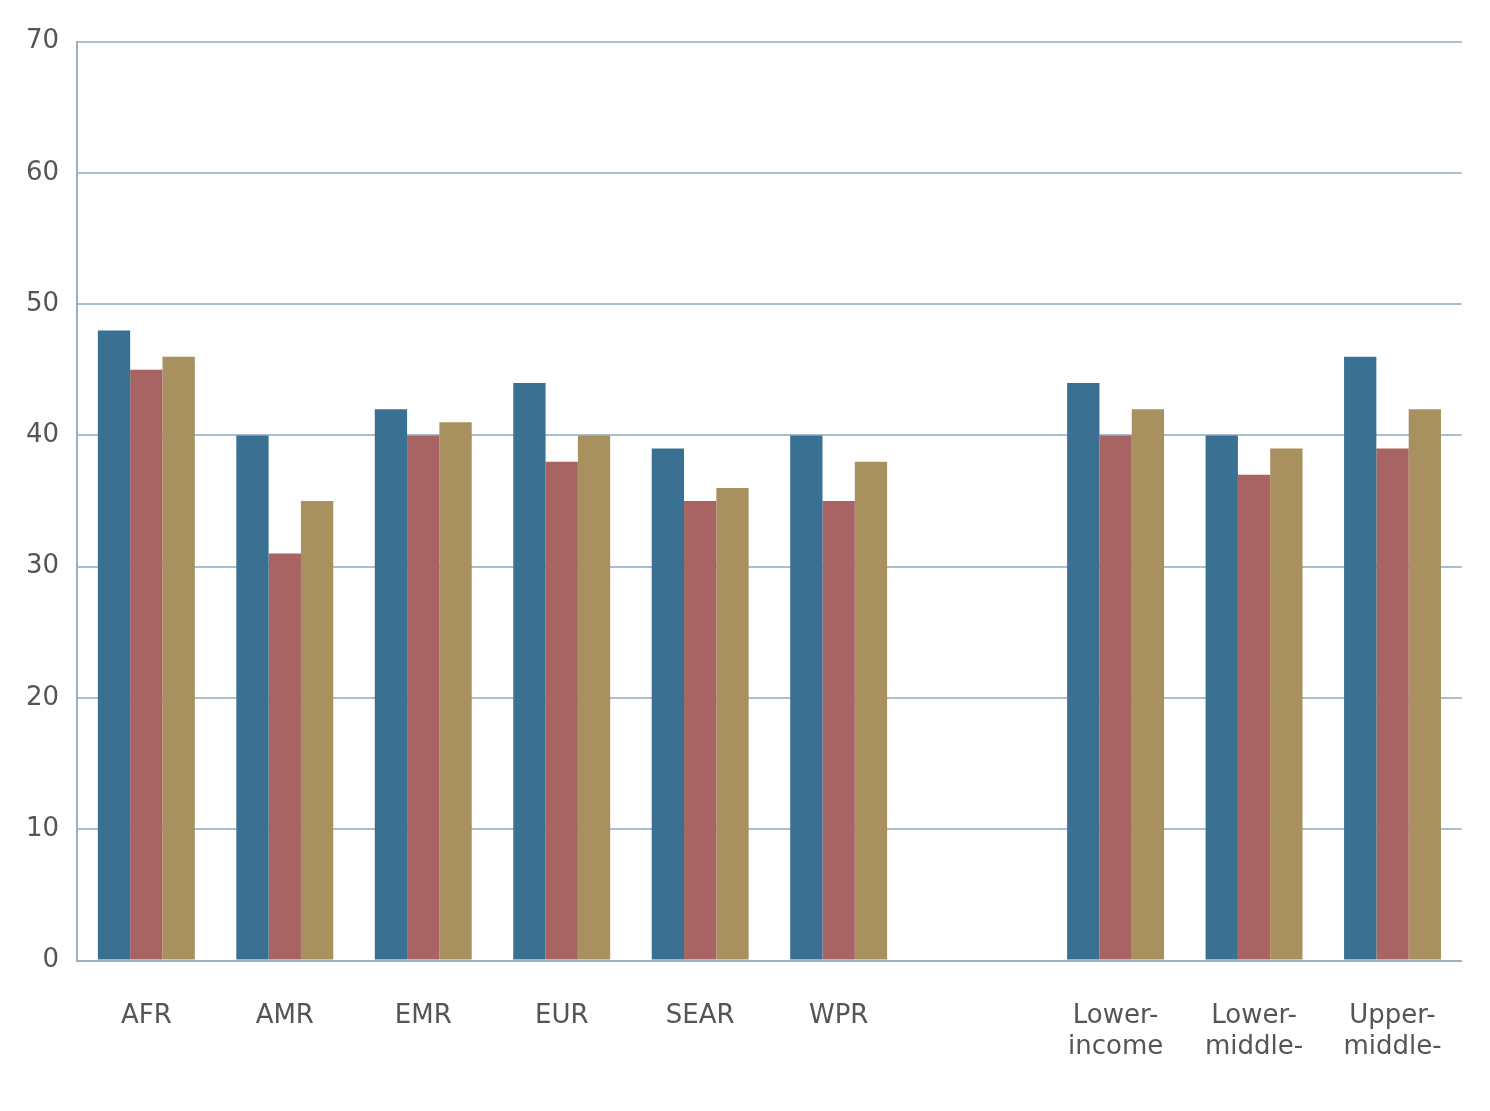  What do you see at coordinates (1115, 1029) in the screenshot?
I see `x-tick-label: Lower-income` at bounding box center [1115, 1029].